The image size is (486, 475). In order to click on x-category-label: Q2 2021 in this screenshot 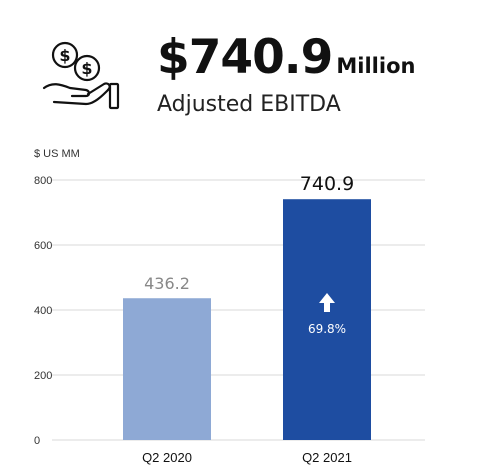, I will do `click(327, 457)`.